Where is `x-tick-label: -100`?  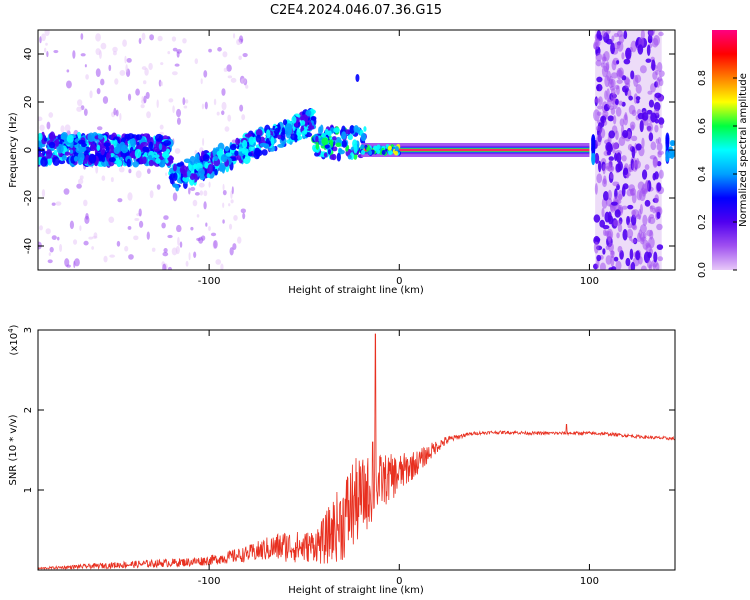
x-tick-label: -100 is located at coordinates (209, 281).